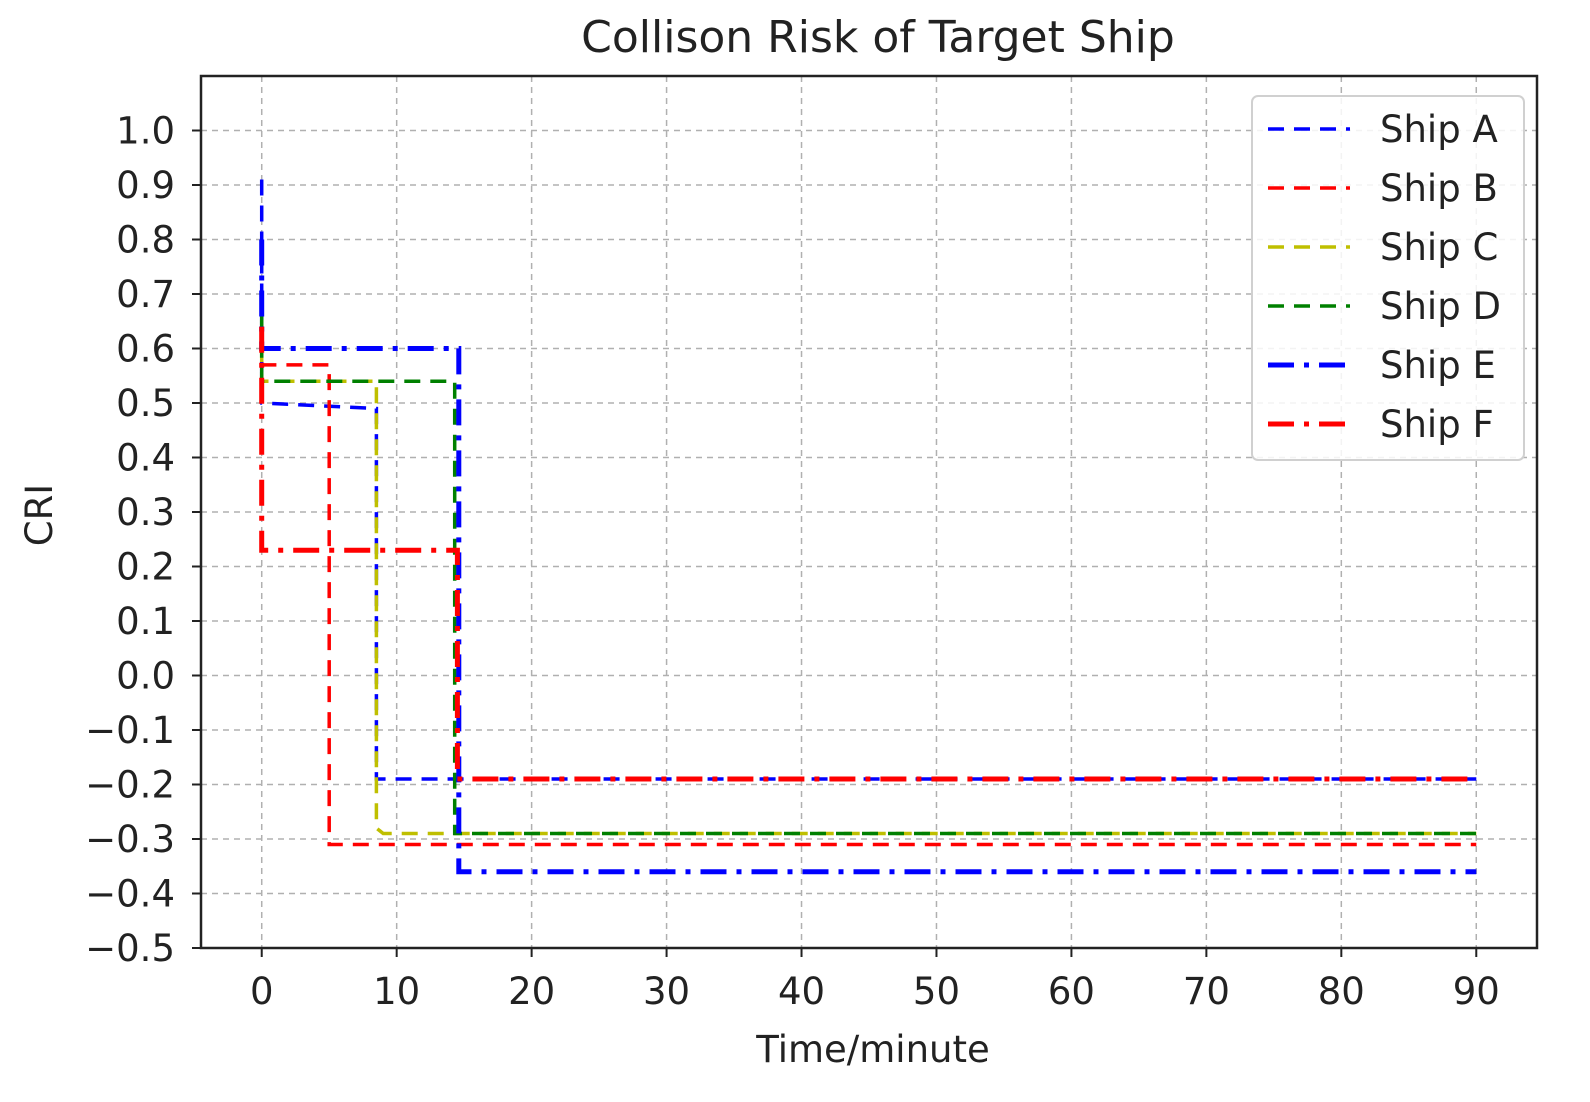  Describe the element at coordinates (875, 980) in the screenshot. I see `x-axis-ticks: 0 10 20 30 40 50 60 70 80 90` at that location.